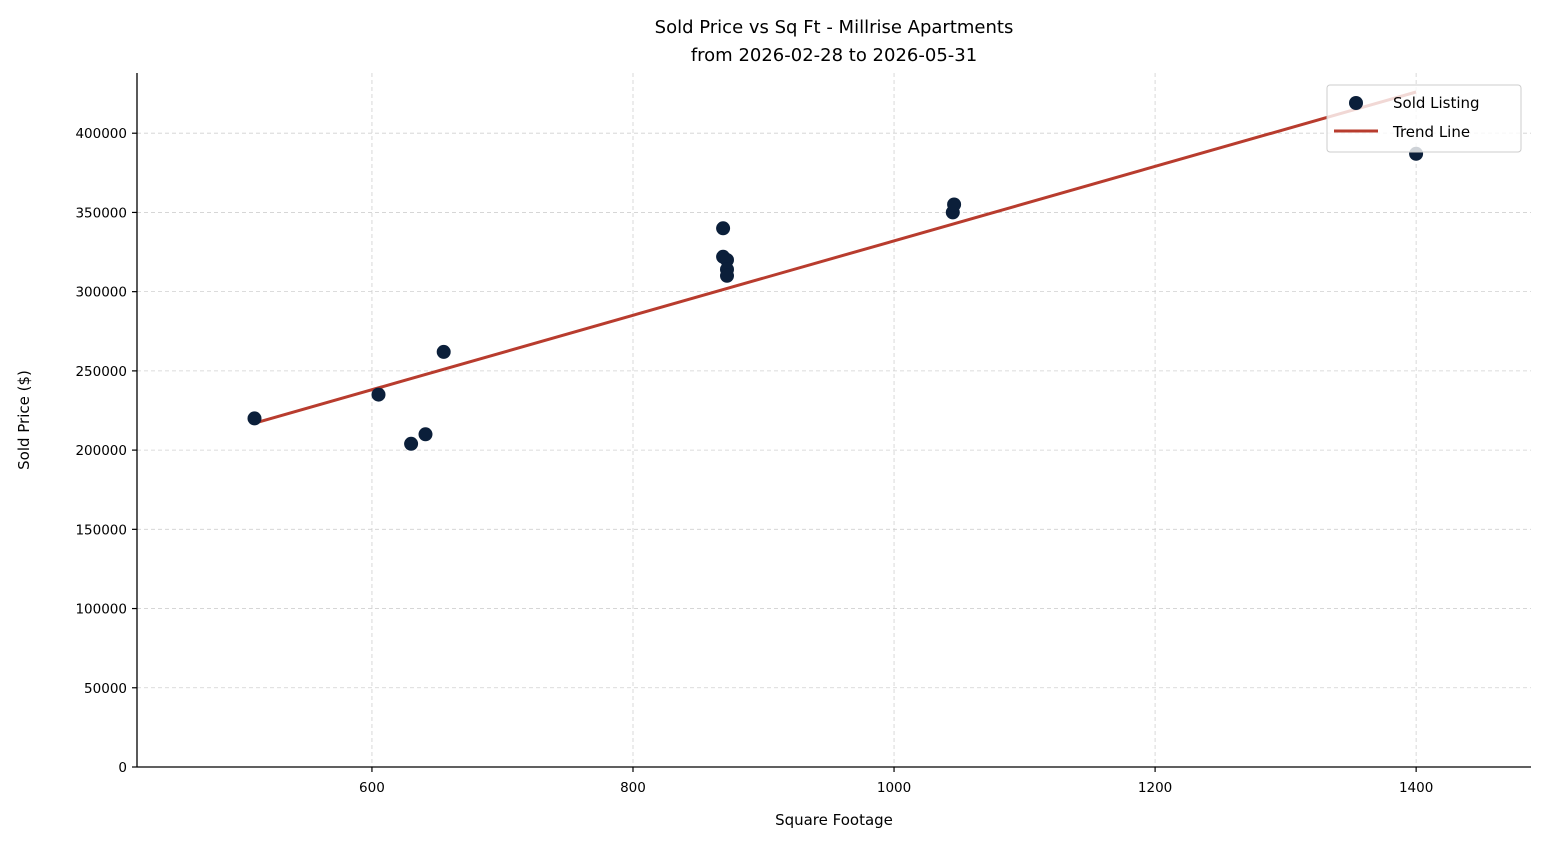 This screenshot has height=845, width=1547. I want to click on x-axis-label: Square Footage, so click(834, 820).